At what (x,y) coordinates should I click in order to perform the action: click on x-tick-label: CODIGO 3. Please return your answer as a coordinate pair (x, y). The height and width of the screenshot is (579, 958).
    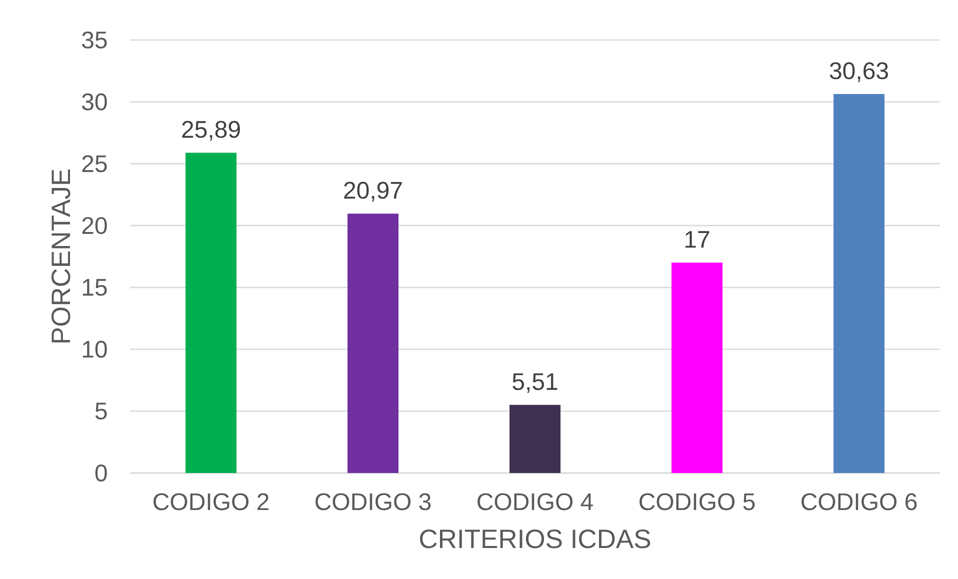
    Looking at the image, I should click on (373, 501).